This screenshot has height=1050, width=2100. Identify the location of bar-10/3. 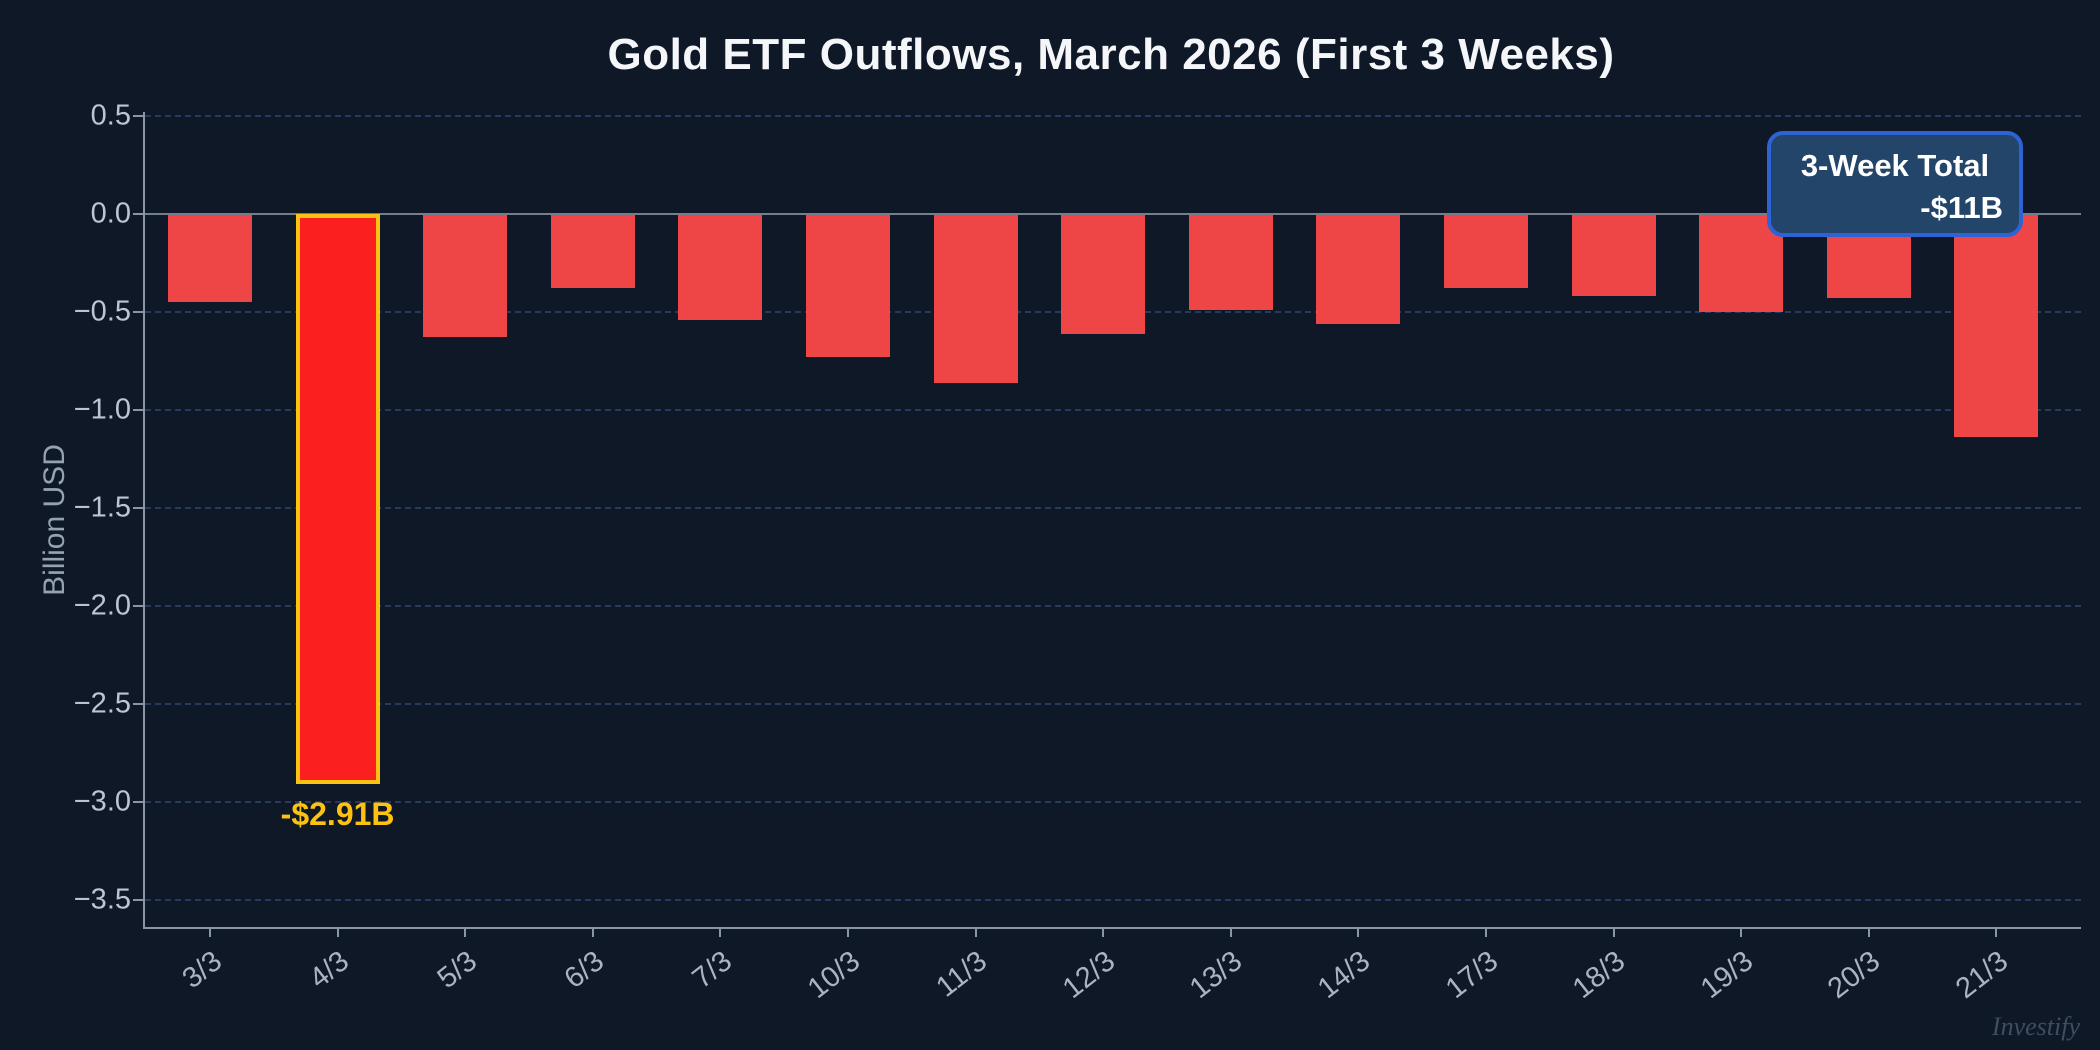
(848, 286).